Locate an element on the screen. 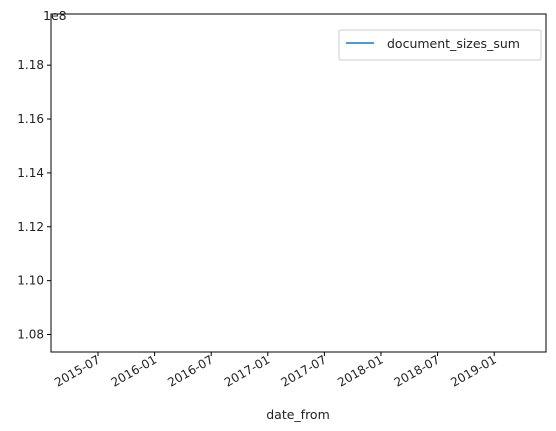 This screenshot has height=431, width=556. x-tick-label: 2016-07 is located at coordinates (190, 370).